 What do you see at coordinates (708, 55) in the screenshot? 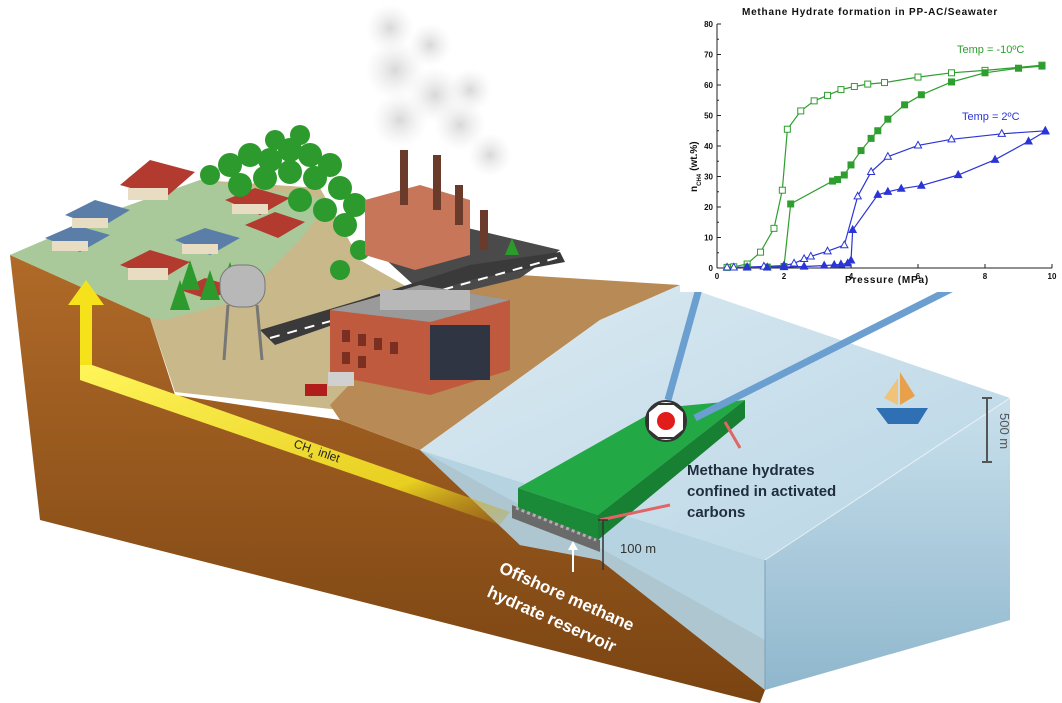
I see `y-tick-label: 70` at bounding box center [708, 55].